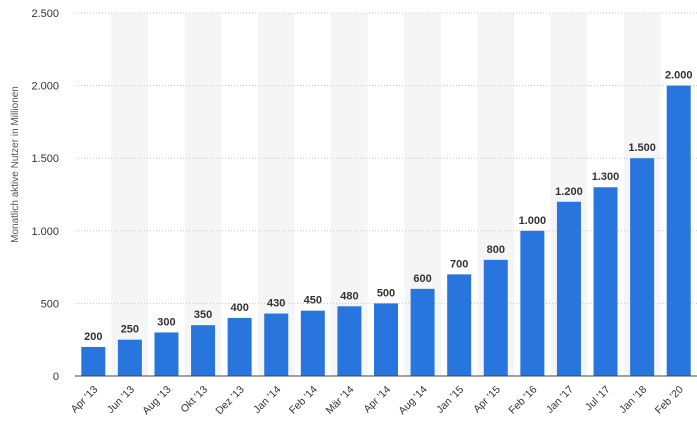 The image size is (697, 429). What do you see at coordinates (450, 400) in the screenshot?
I see `x-tick-label: Jan '15` at bounding box center [450, 400].